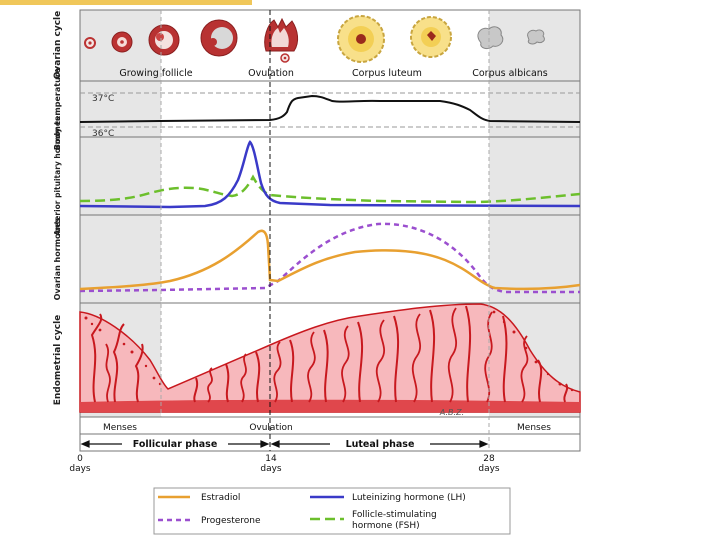 The height and width of the screenshot is (540, 720). I want to click on row-label-ovarian-cycle: Ovarian cycle, so click(58, 45).